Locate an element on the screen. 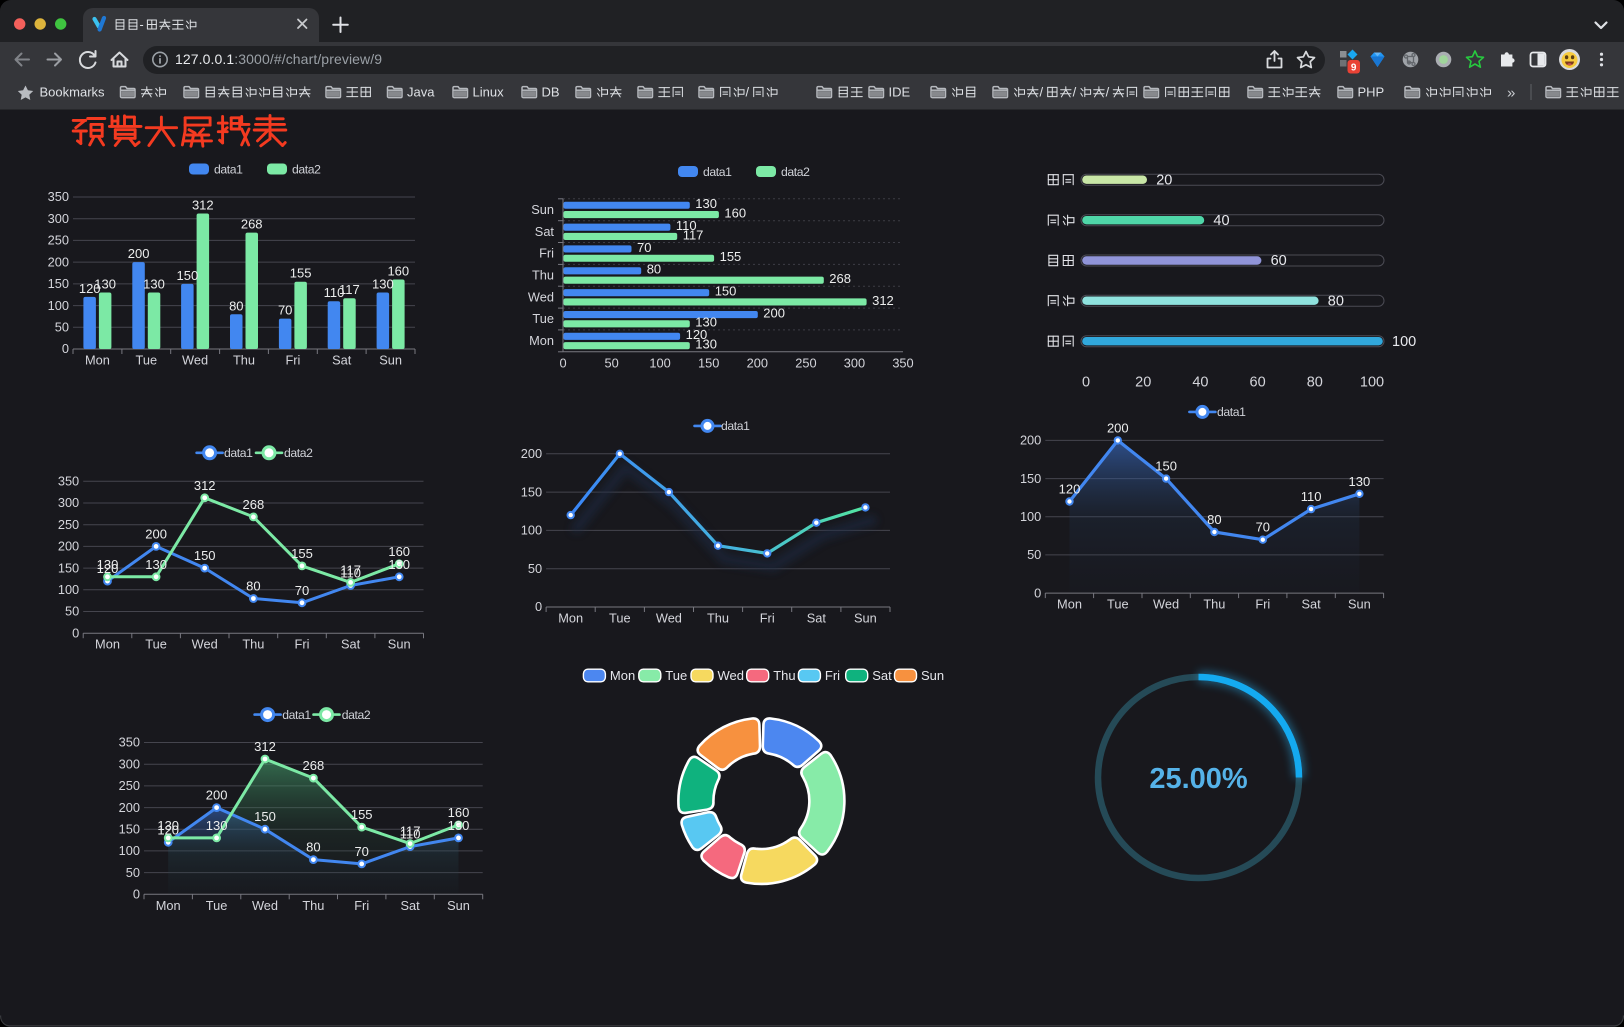 This screenshot has height=1027, width=1624. svg-text: 25.00% is located at coordinates (1198, 779).